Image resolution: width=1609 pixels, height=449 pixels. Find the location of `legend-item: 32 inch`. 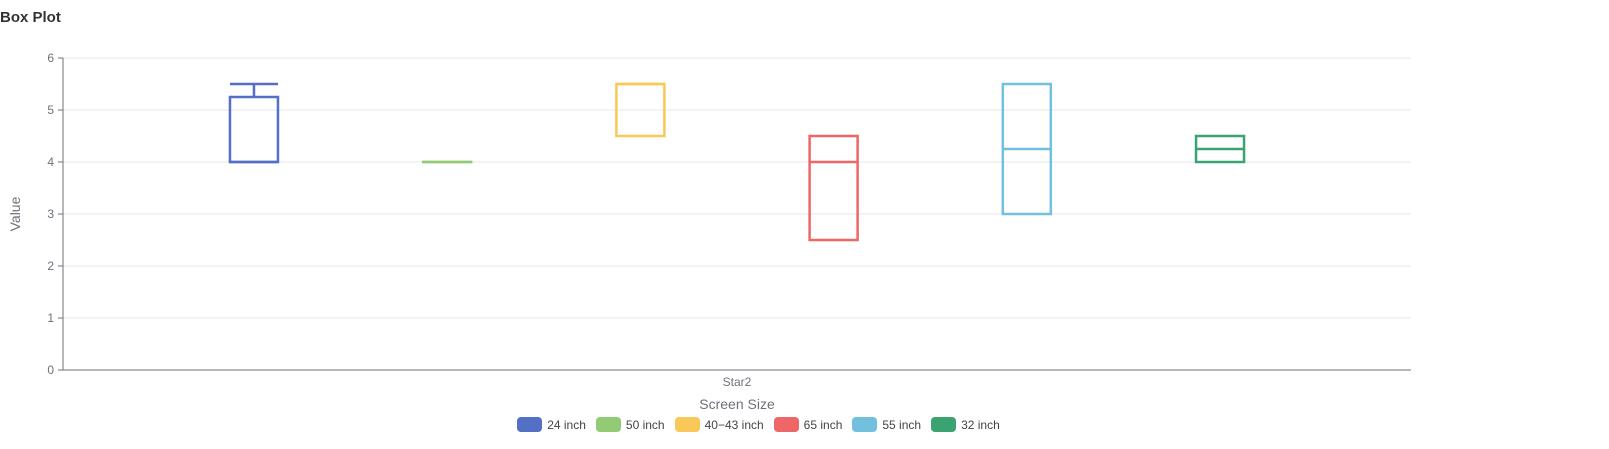

legend-item: 32 inch is located at coordinates (965, 424).